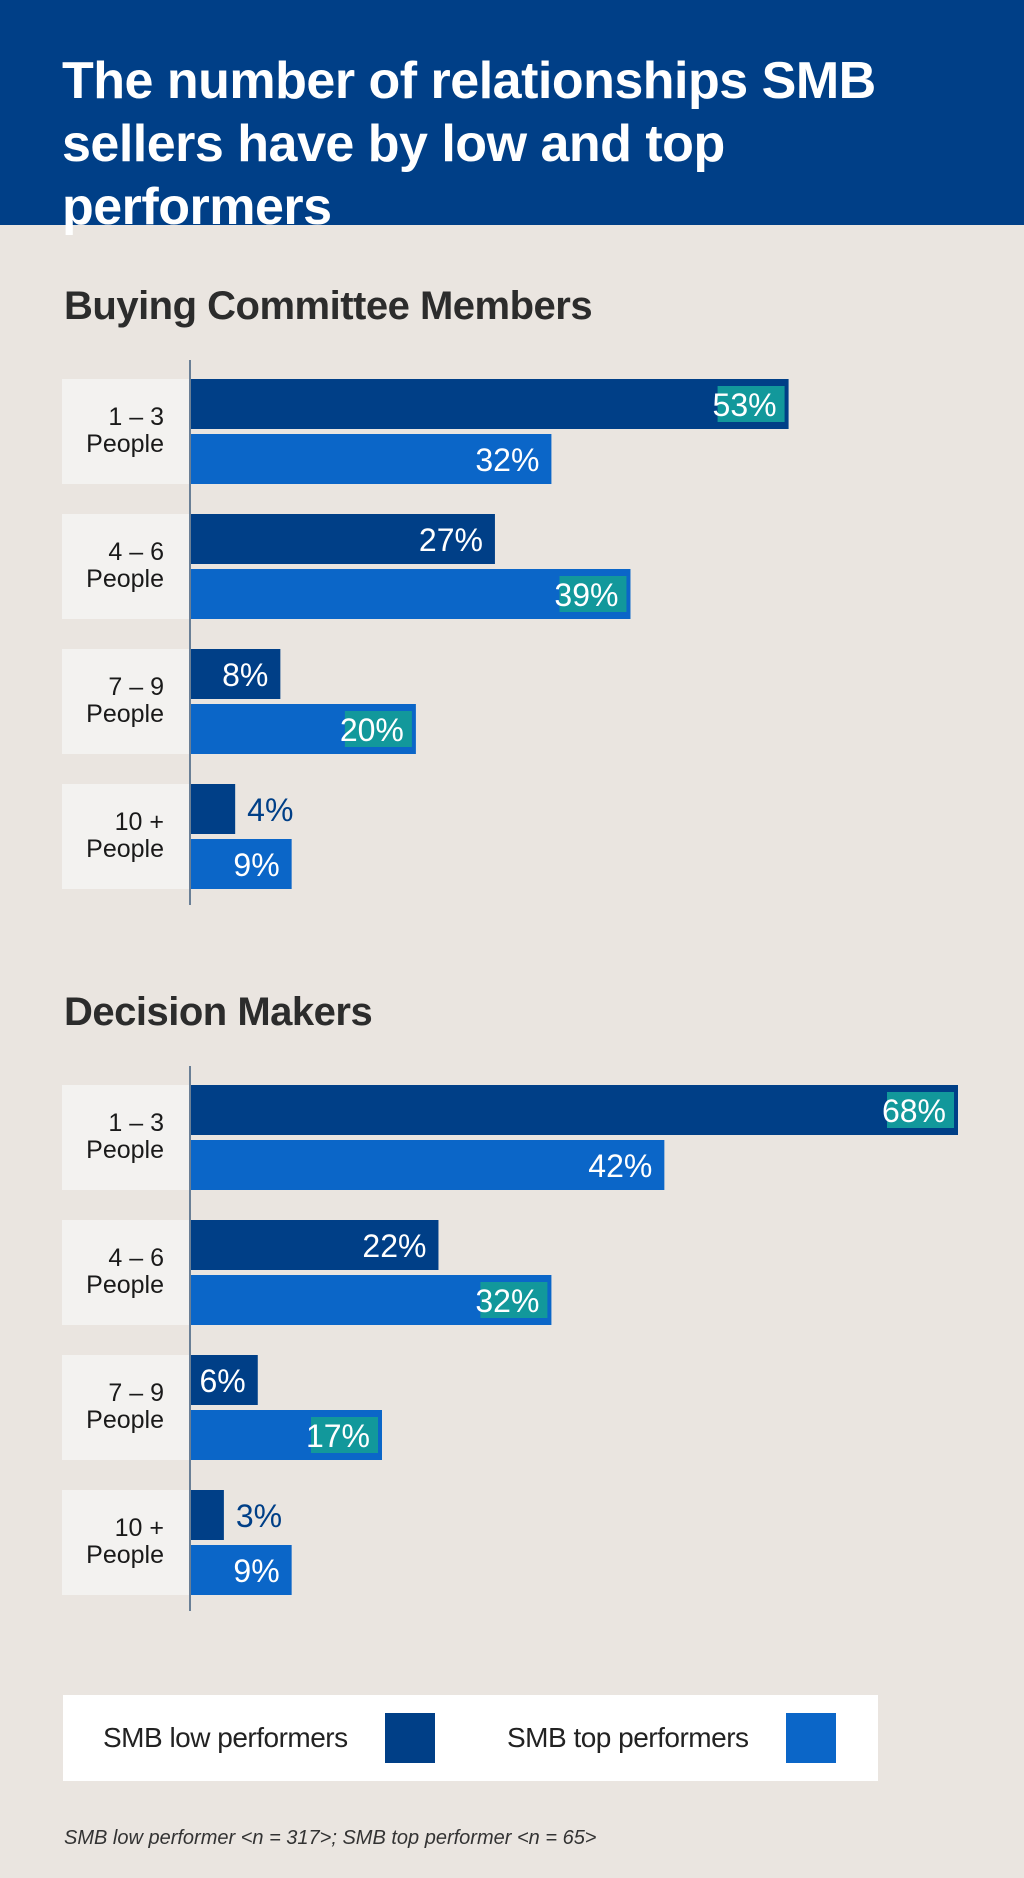  I want to click on value-label: 22%, so click(394, 1246).